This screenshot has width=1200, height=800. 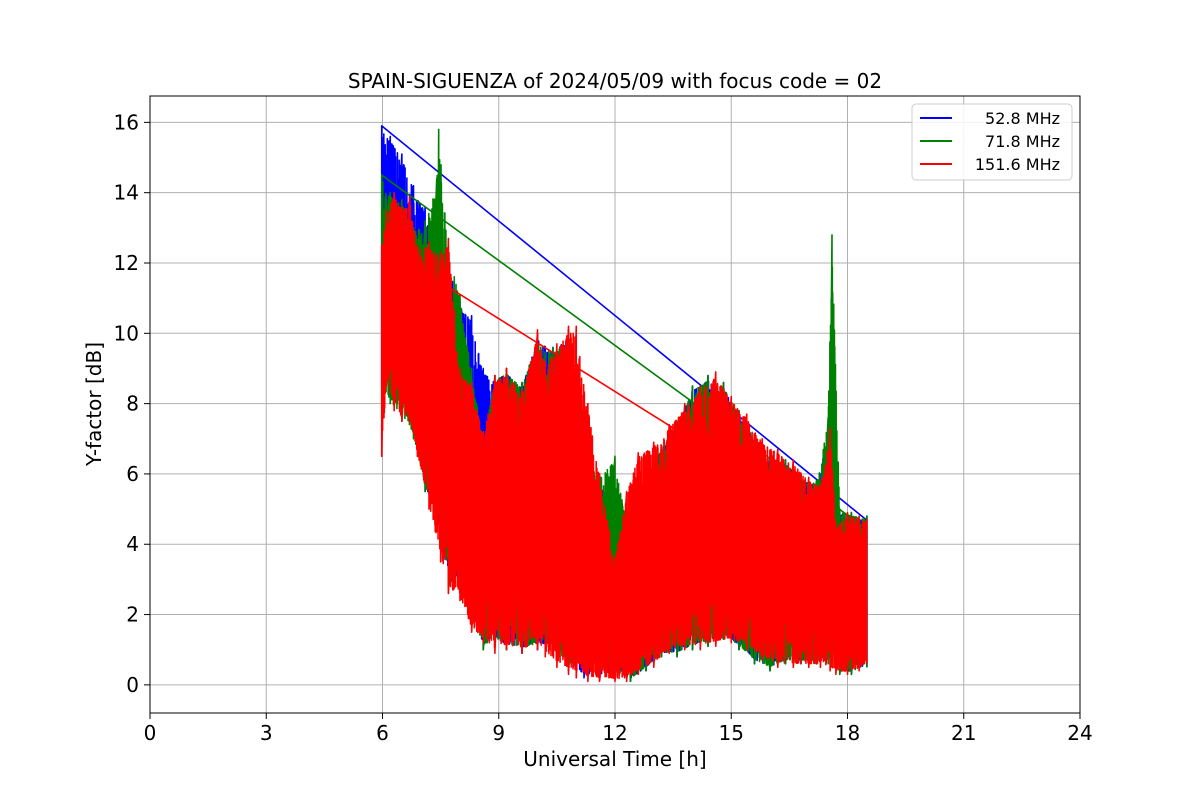 I want to click on x-tick-label: 3, so click(x=266, y=733).